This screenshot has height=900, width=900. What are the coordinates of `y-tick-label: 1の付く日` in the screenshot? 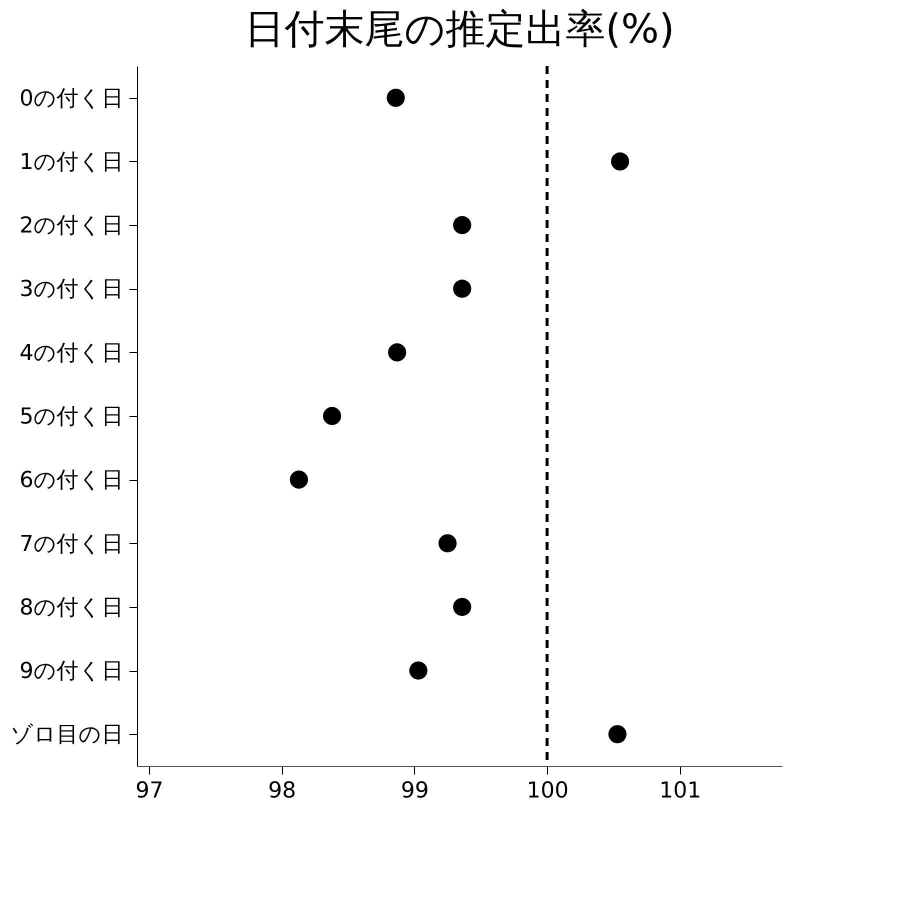 It's located at (72, 162).